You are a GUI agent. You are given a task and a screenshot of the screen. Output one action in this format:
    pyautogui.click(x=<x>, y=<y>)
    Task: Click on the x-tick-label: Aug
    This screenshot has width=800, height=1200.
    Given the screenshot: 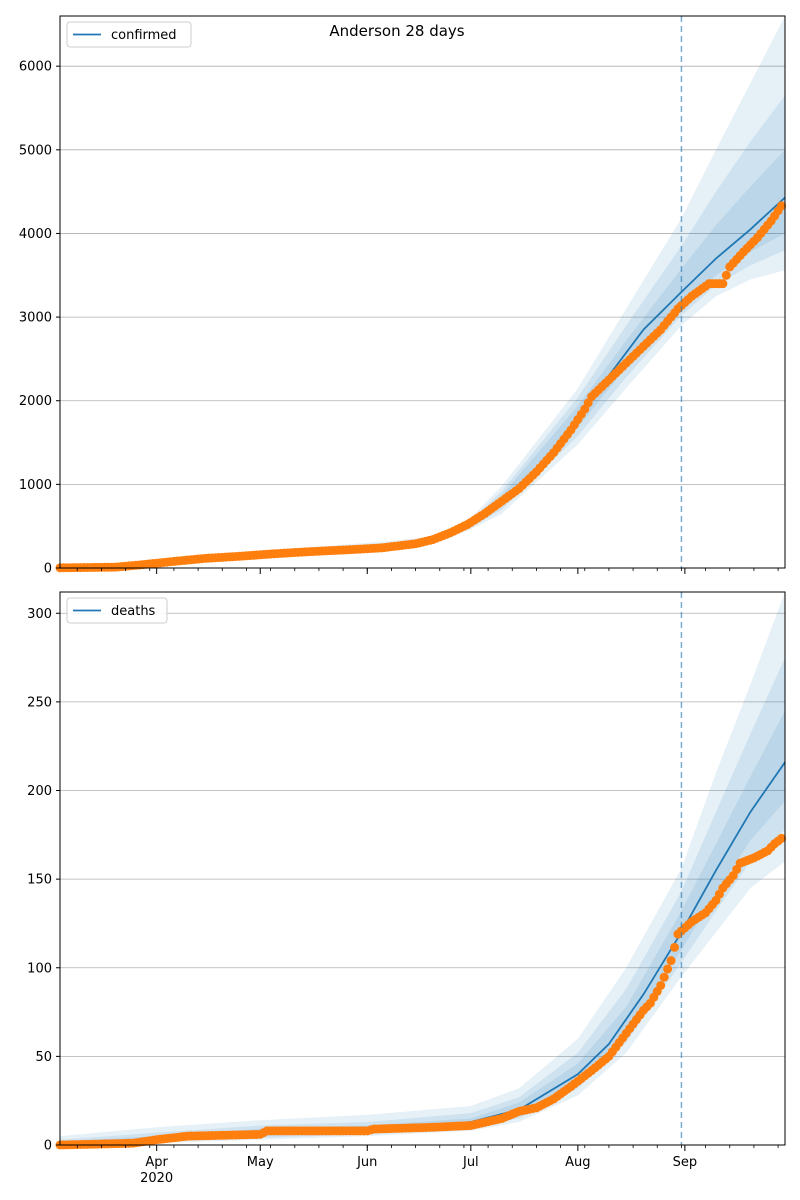 What is the action you would take?
    pyautogui.click(x=577, y=1162)
    